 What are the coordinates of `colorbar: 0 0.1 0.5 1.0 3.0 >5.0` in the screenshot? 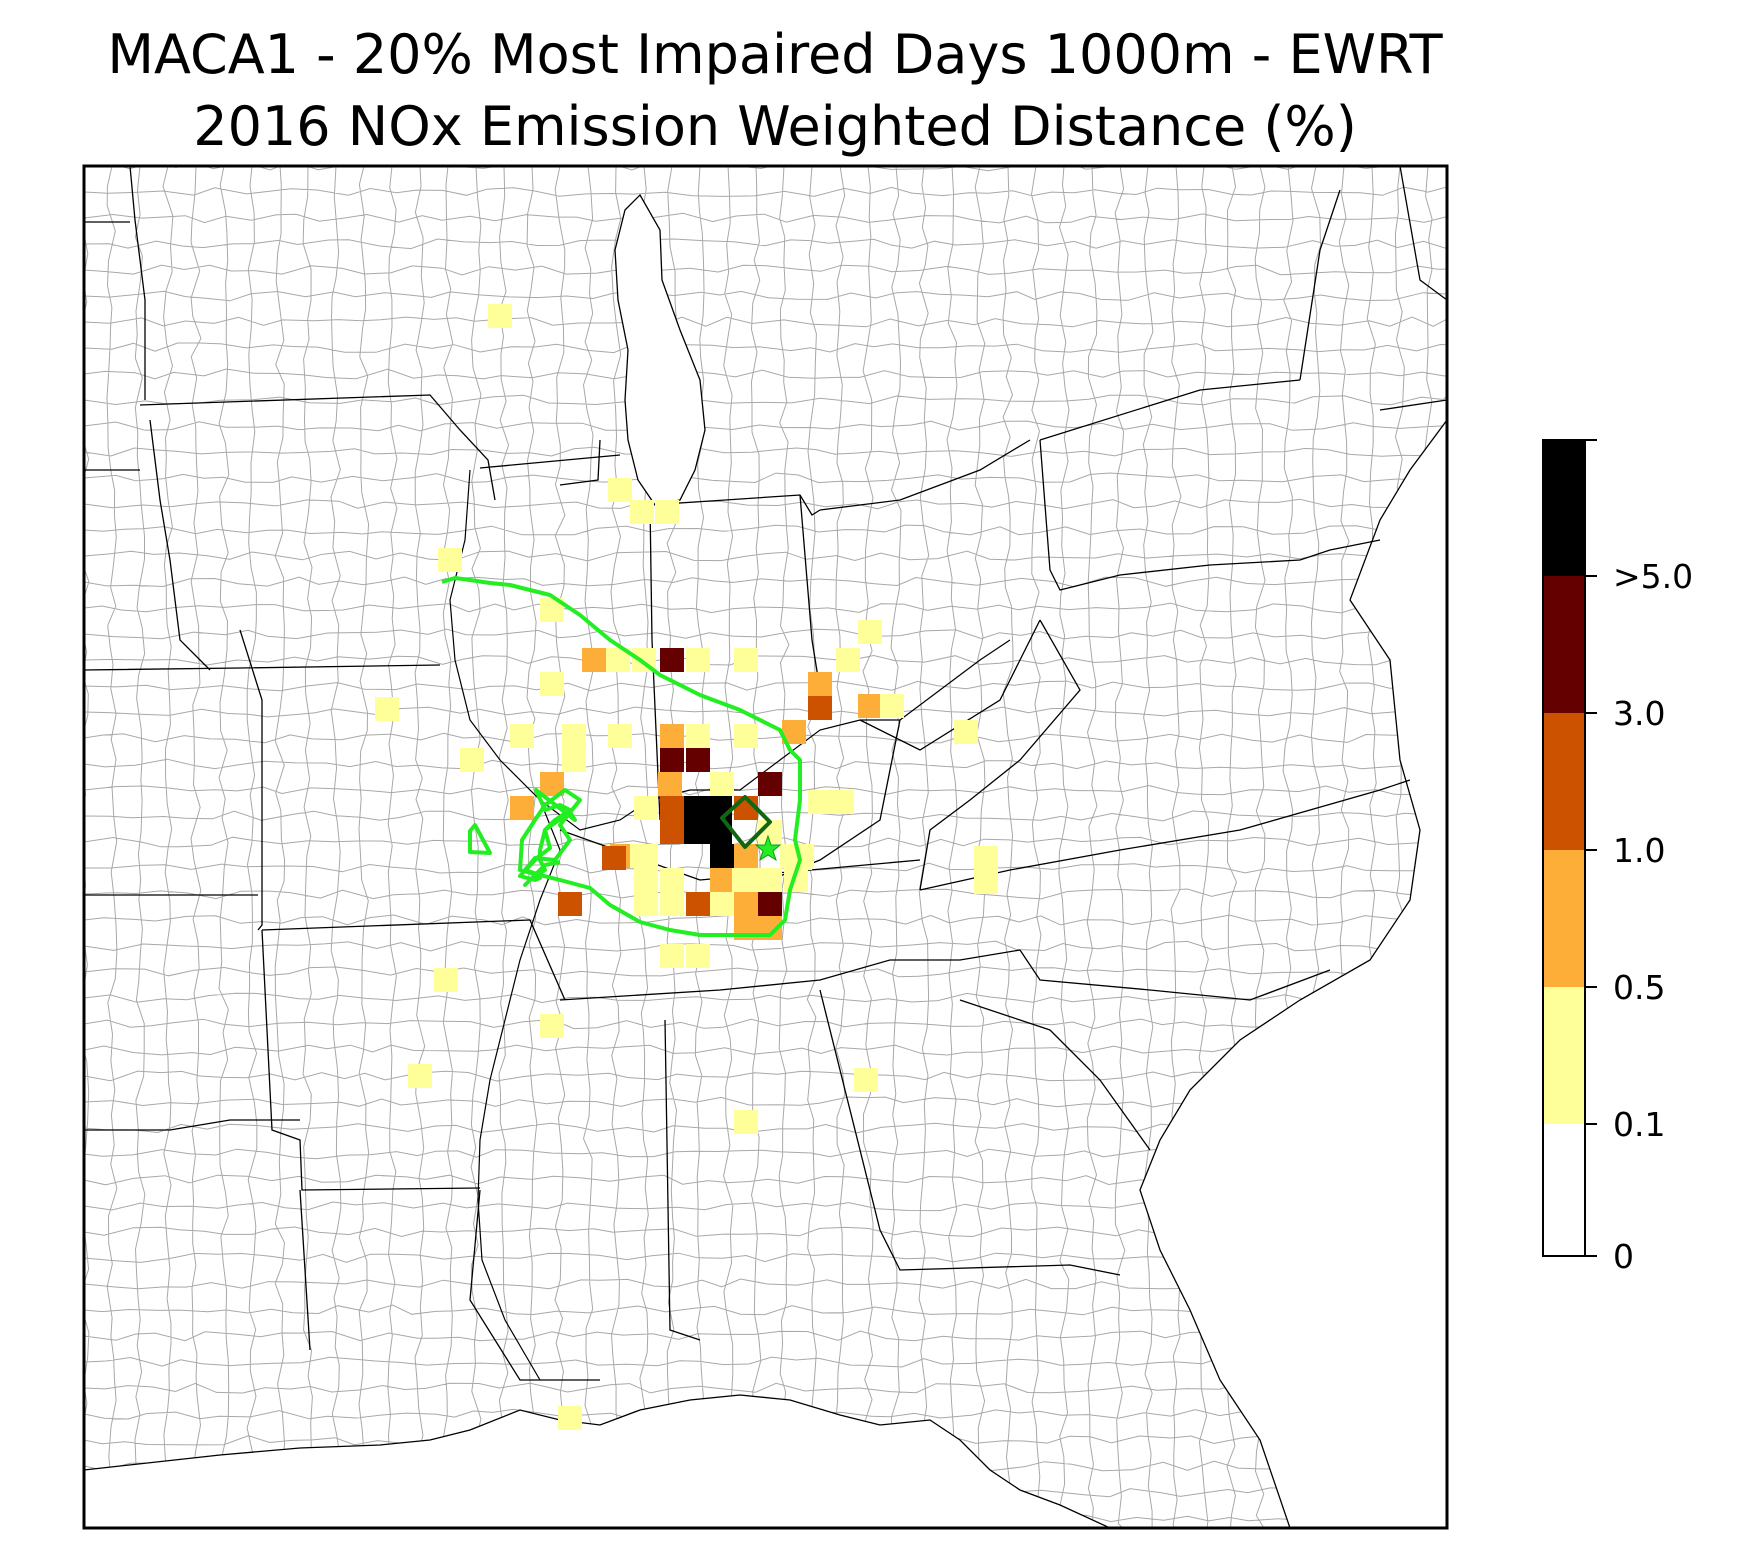 It's located at (1617, 857).